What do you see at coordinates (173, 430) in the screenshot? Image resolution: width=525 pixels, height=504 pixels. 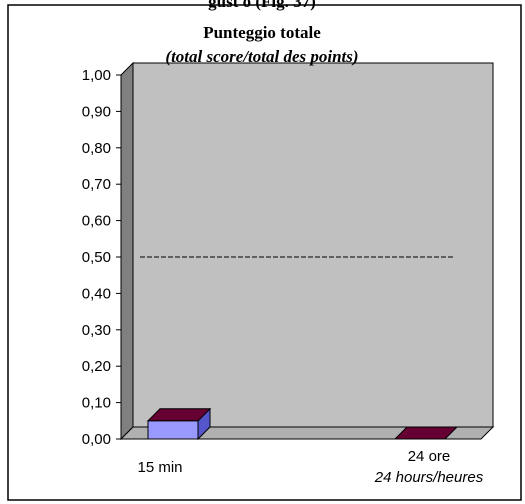 I see `bar-front` at bounding box center [173, 430].